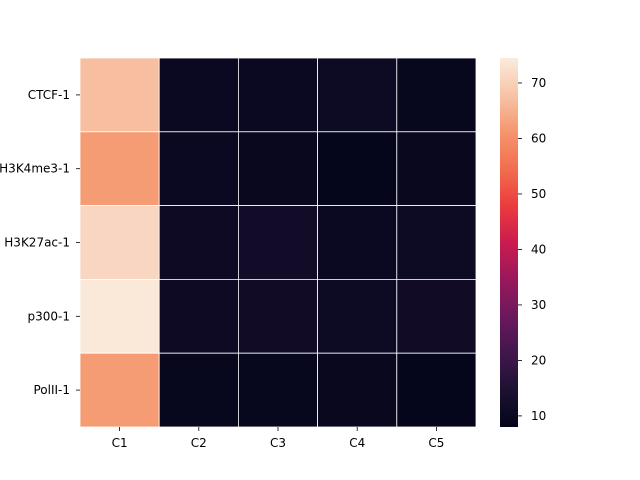  Describe the element at coordinates (538, 194) in the screenshot. I see `colorbar-tick-label: 50` at that location.